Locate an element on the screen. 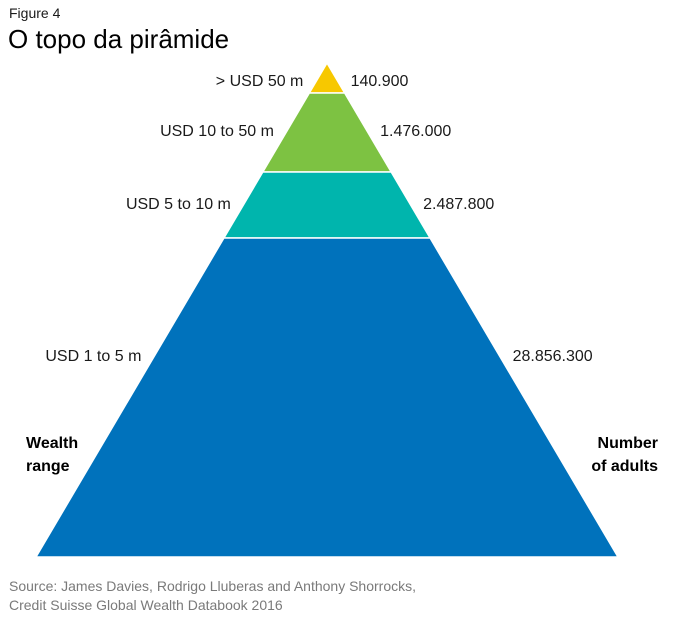  tier-adults-label-1: 140.900 is located at coordinates (380, 81).